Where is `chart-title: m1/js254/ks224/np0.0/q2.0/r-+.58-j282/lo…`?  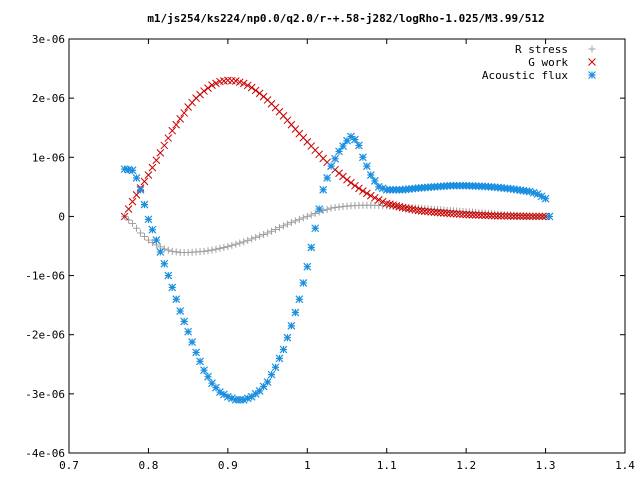
chart-title: m1/js254/ks224/np0.0/q2.0/r-+.58-j282/lo… is located at coordinates (345, 18).